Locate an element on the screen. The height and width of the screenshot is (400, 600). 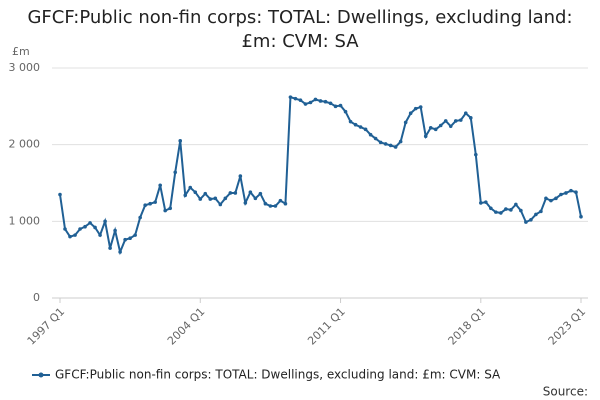
x-tick-label: 2004 Q1 is located at coordinates (186, 326).